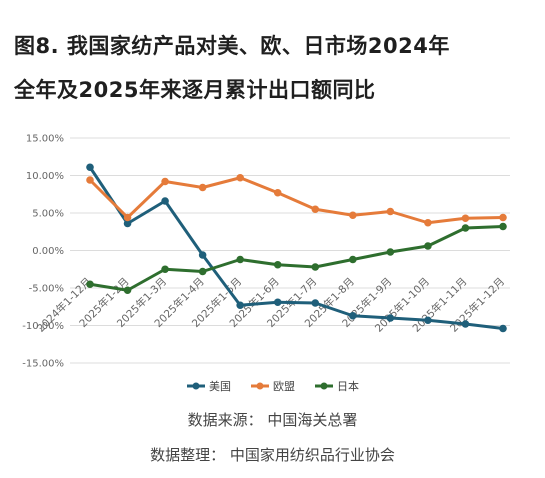 The height and width of the screenshot is (478, 545). What do you see at coordinates (232, 46) in the screenshot?
I see `chart-title-line-1: 图8. 我国家纺产品对美、欧、日市场2024年` at bounding box center [232, 46].